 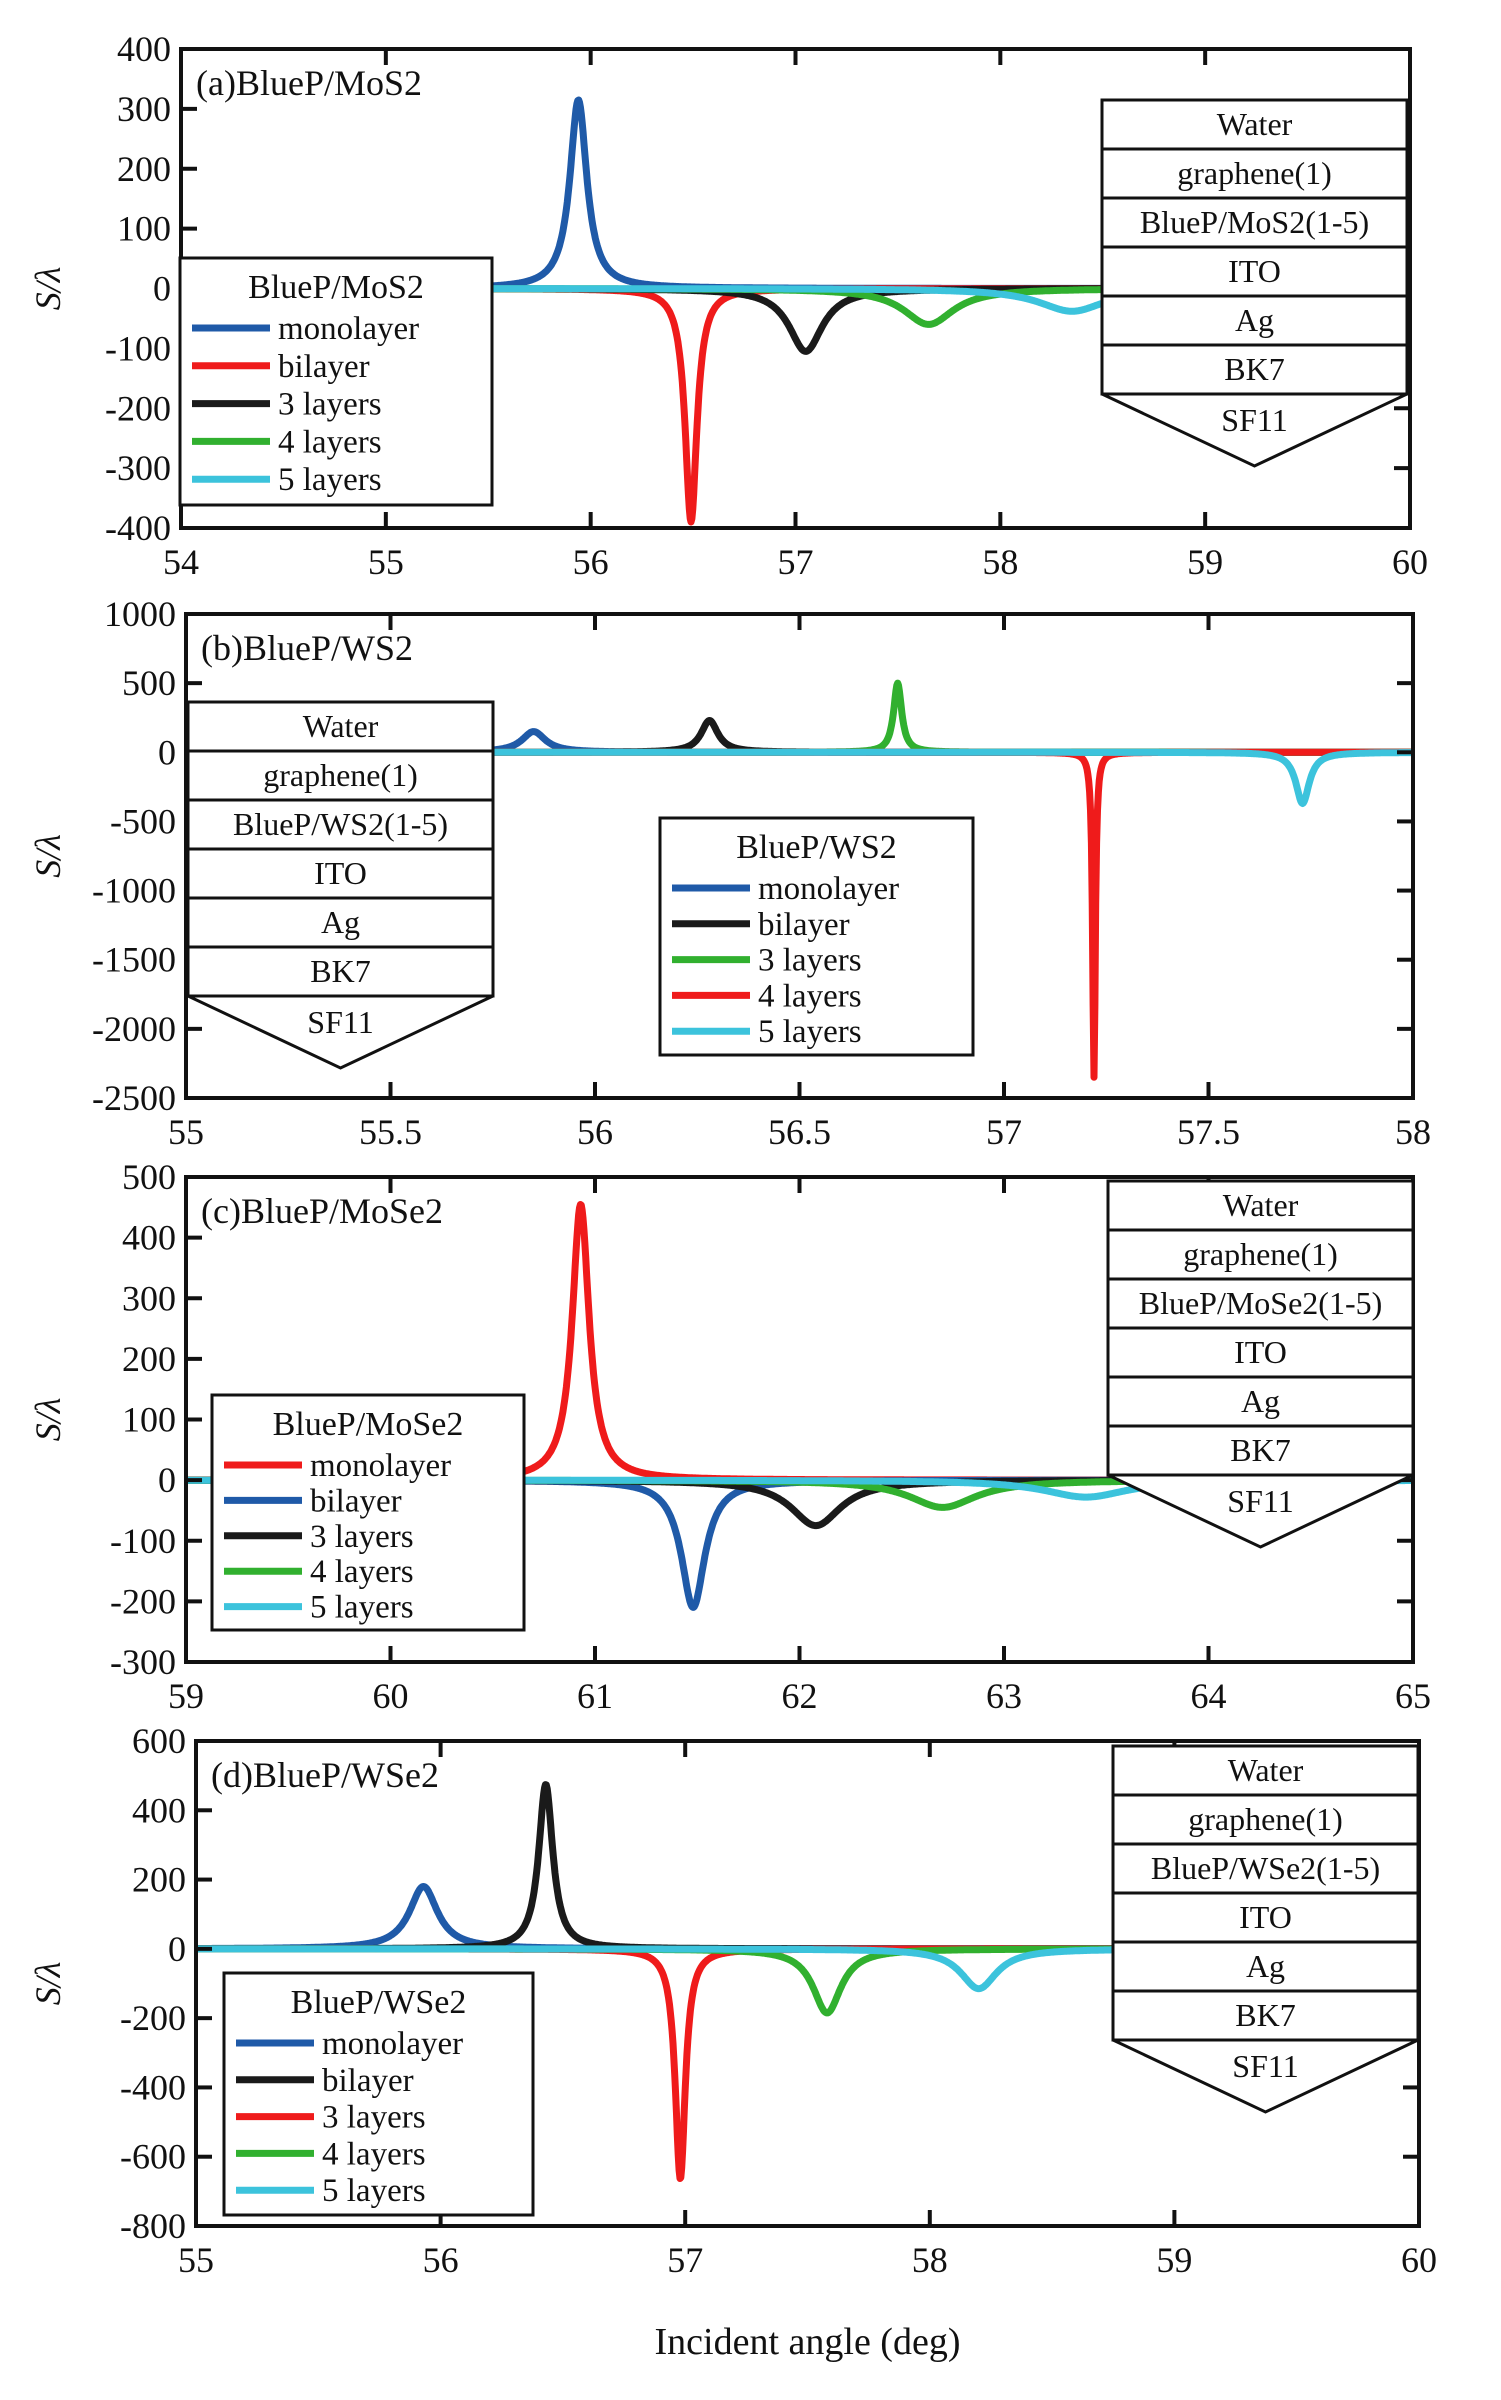 What do you see at coordinates (307, 648) in the screenshot?
I see `panel-title: (b)BlueP/WS2` at bounding box center [307, 648].